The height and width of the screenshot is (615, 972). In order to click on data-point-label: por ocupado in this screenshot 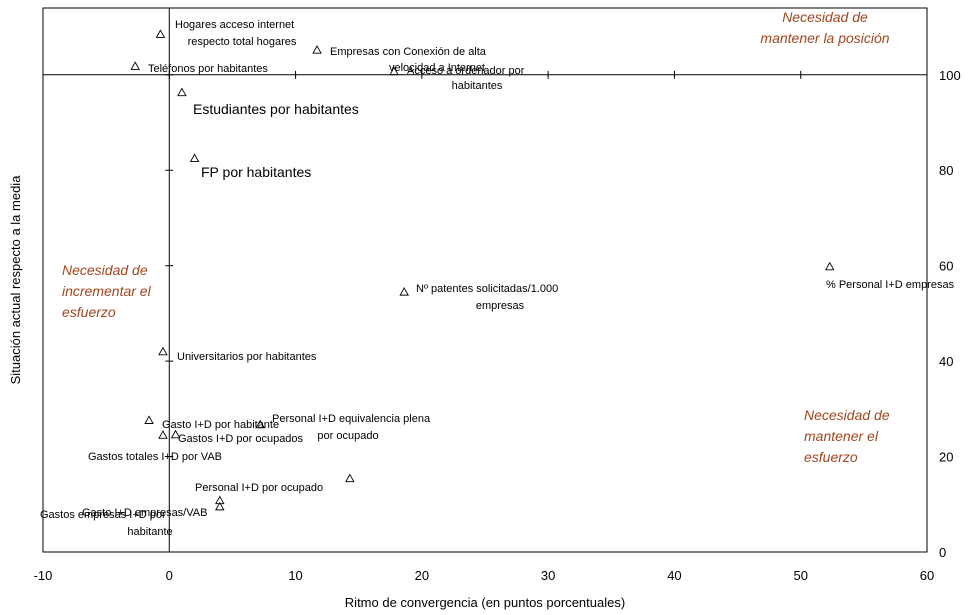, I will do `click(347, 436)`.